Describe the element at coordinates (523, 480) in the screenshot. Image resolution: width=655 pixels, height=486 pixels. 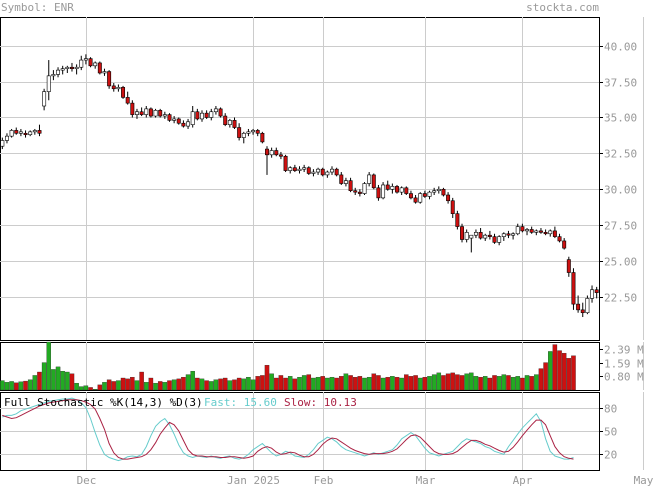
I see `x-tick-label: Apr` at that location.